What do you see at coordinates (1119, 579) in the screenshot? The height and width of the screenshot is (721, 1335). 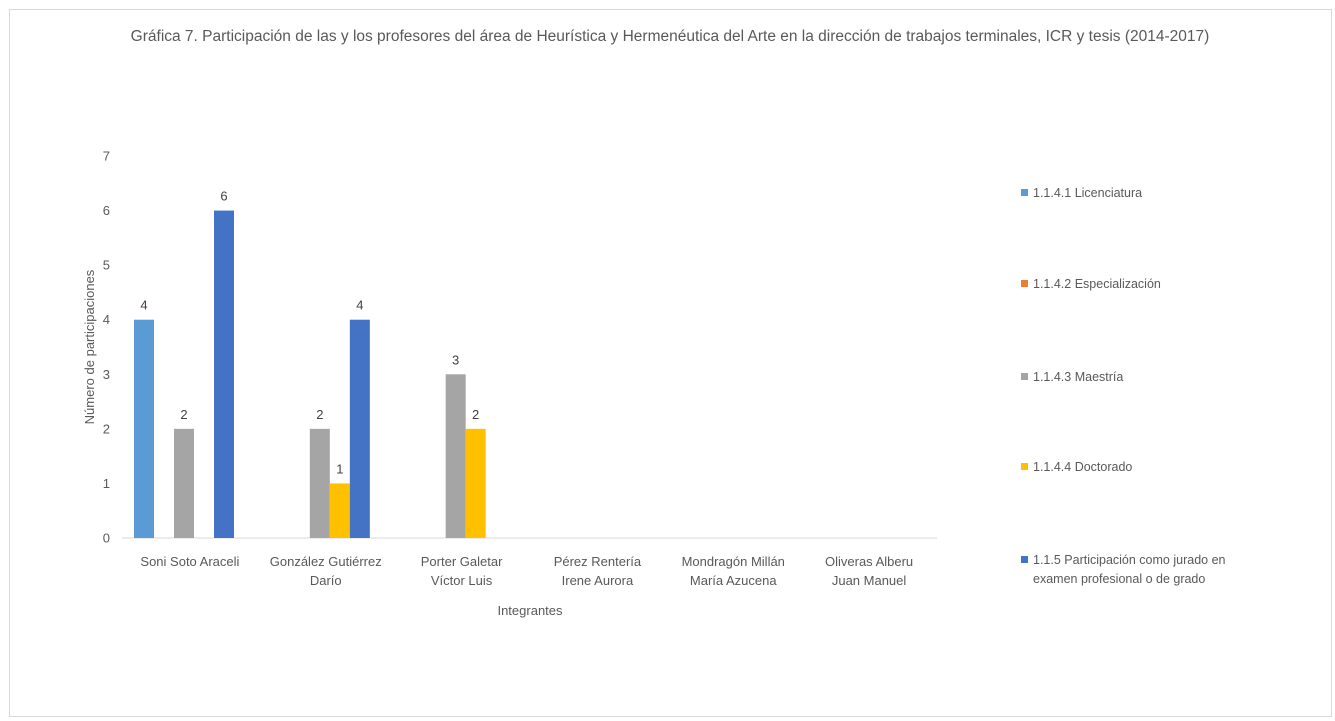 I see `legend-label: examen profesional o de grado` at bounding box center [1119, 579].